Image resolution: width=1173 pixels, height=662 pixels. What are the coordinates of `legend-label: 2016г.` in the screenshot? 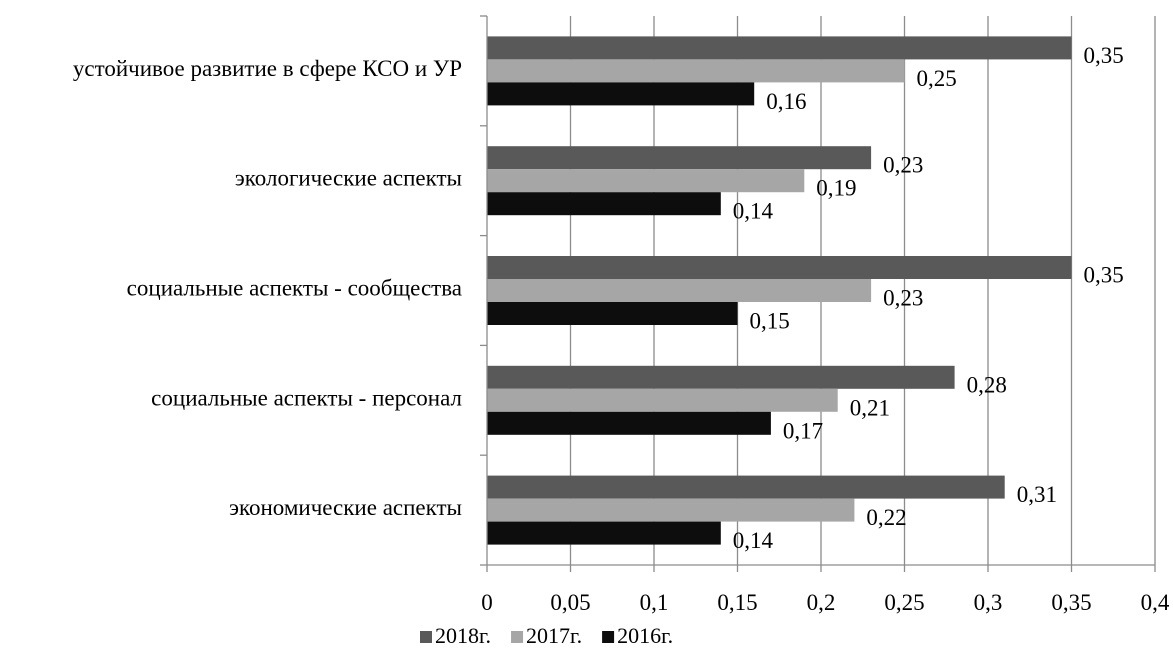 It's located at (645, 635).